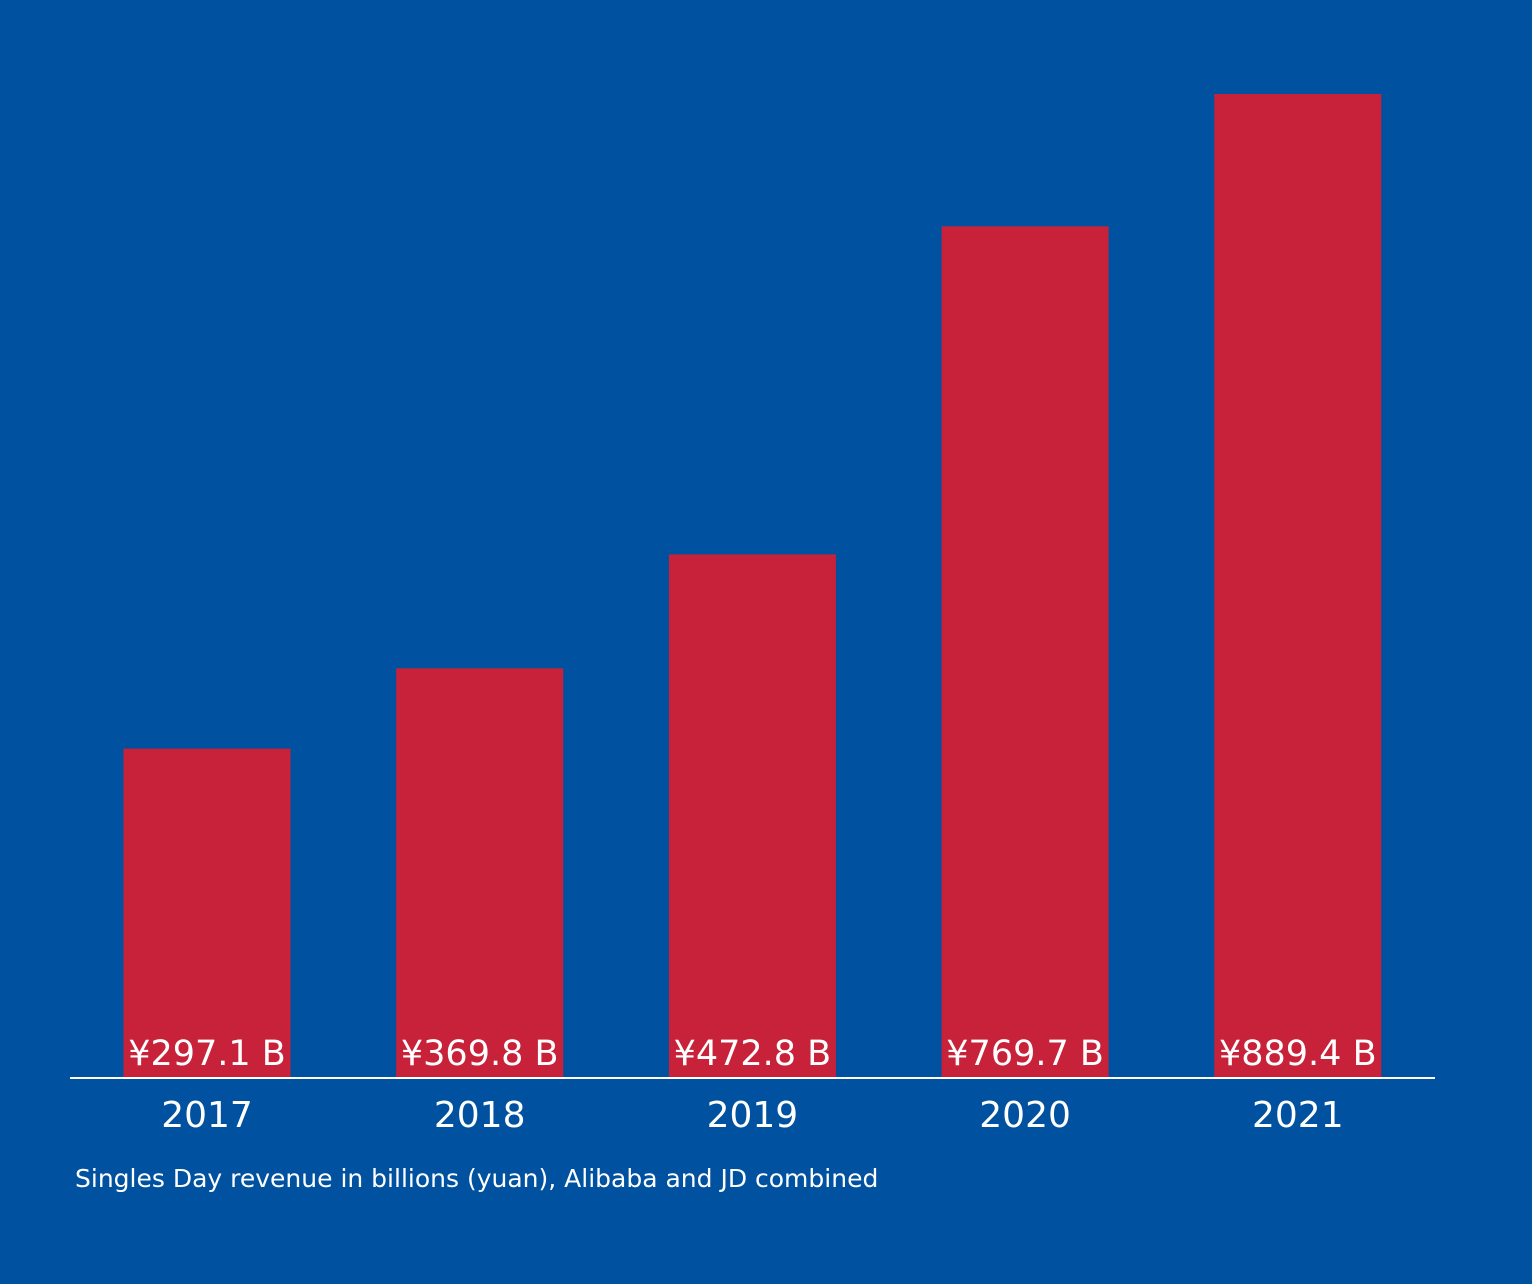 The height and width of the screenshot is (1284, 1532). What do you see at coordinates (480, 1115) in the screenshot?
I see `x-tick-label-2018: 2018` at bounding box center [480, 1115].